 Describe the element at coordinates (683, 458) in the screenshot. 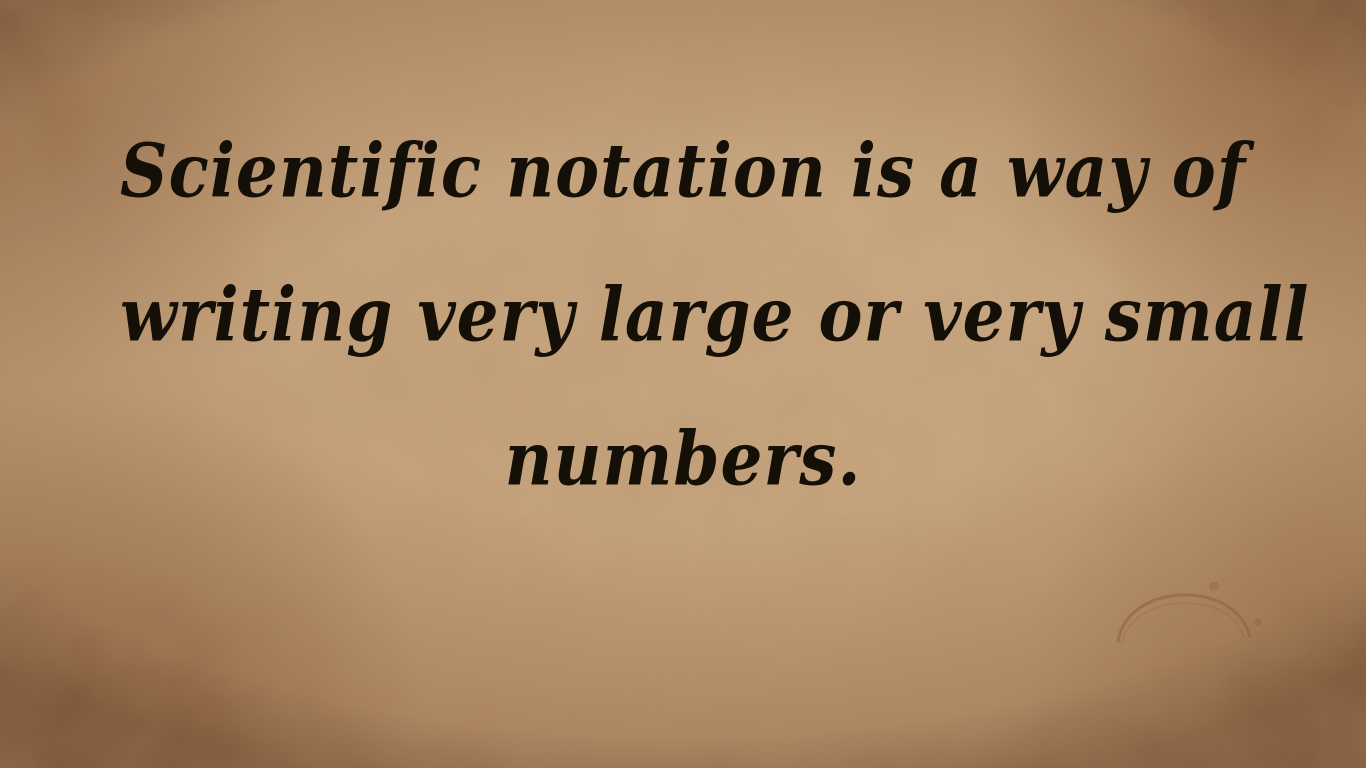

I see `text-line-3: numbers.` at that location.